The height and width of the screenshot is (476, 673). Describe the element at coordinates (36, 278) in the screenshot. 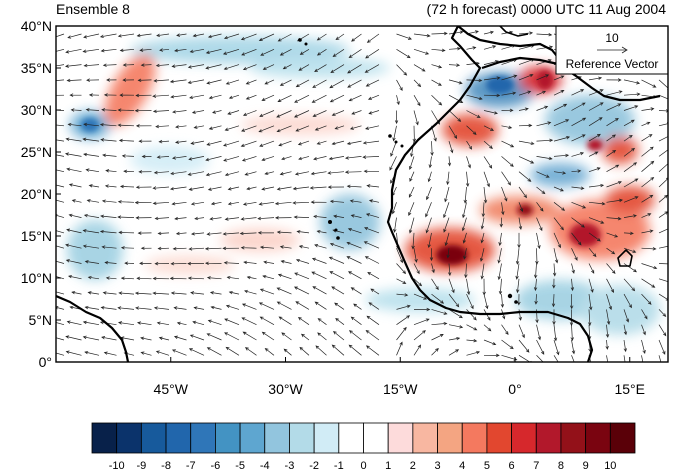

I see `lat-tick-label: 10°N` at that location.